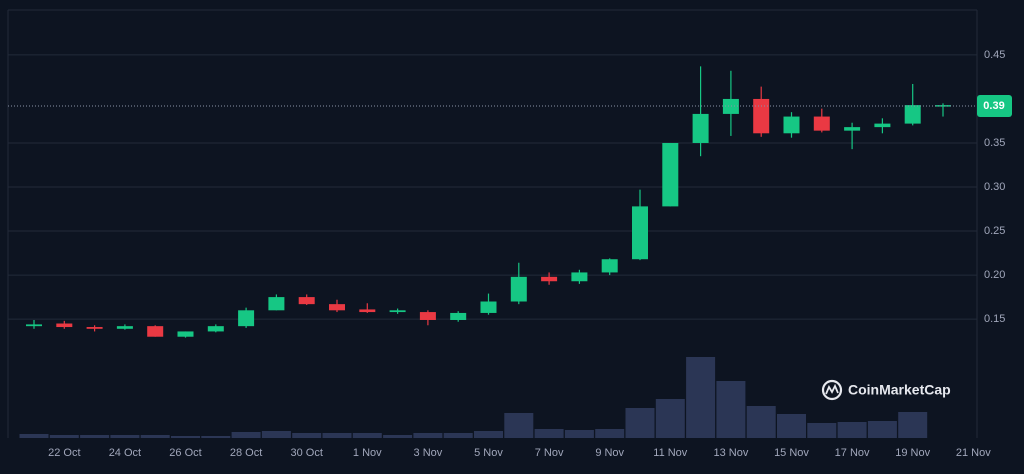 The image size is (1024, 474). I want to click on watermark: CoinMarketCap, so click(899, 390).